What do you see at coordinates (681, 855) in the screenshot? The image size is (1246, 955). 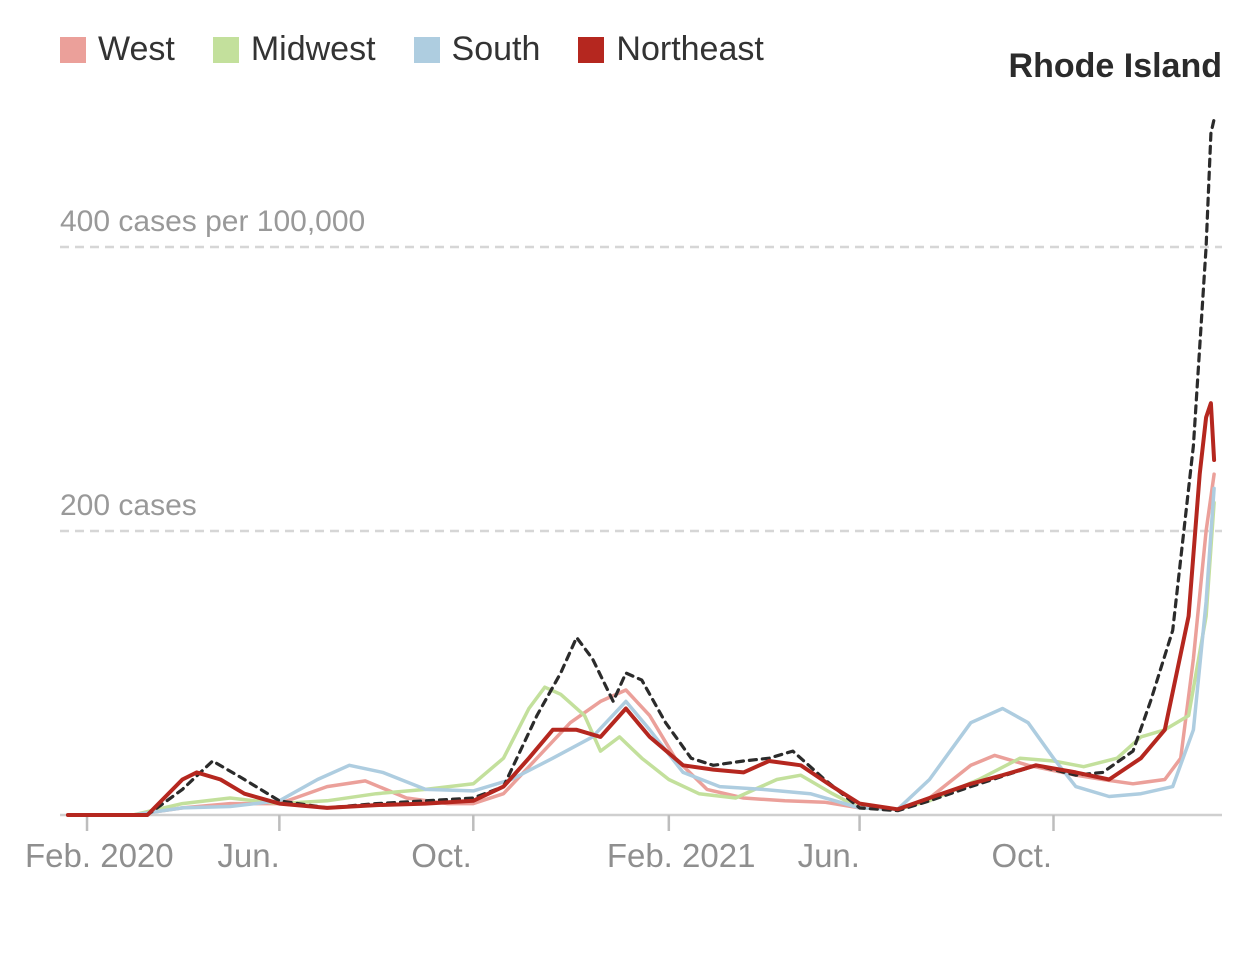 I see `x-tick-label-feb-2021: Feb. 2021` at bounding box center [681, 855].